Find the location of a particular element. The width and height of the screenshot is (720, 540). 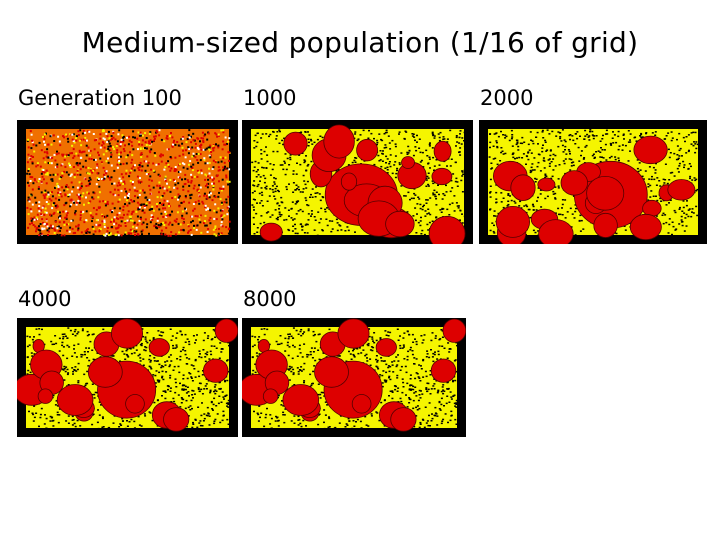

panel-image-gen-2000 is located at coordinates (593, 182).